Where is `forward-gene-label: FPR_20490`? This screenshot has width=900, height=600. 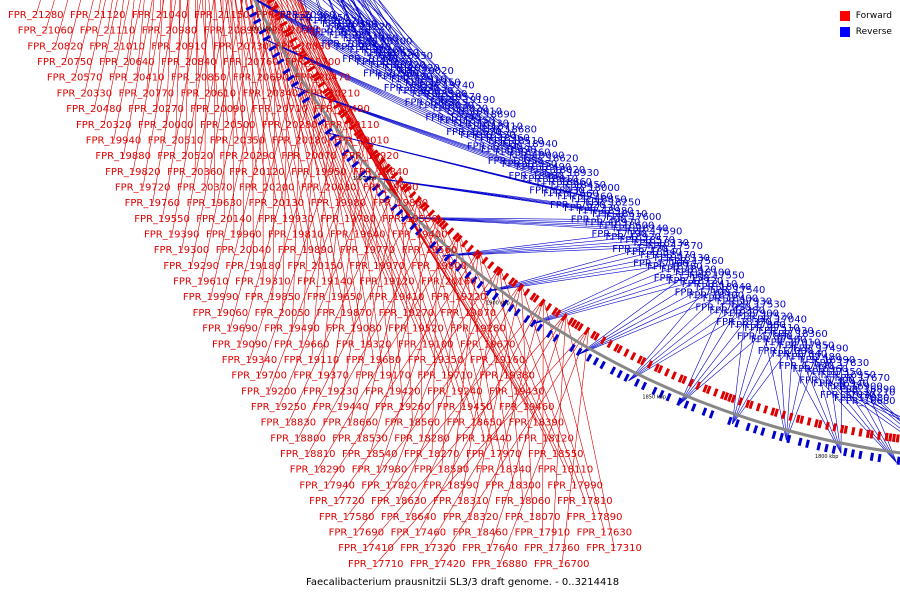
forward-gene-label: FPR_20490 is located at coordinates (342, 109).